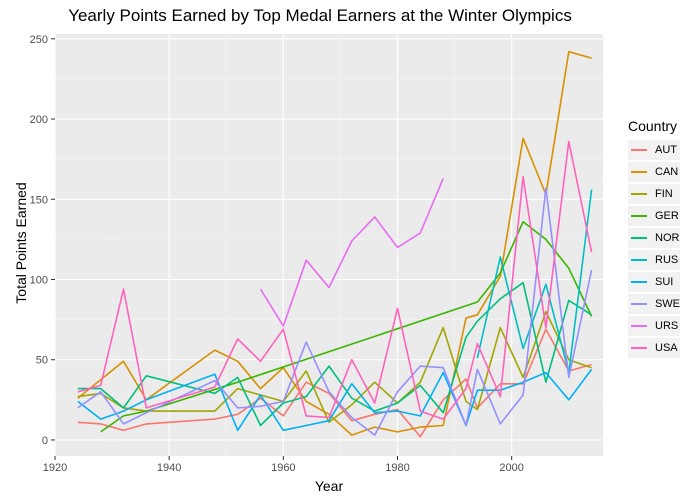 The height and width of the screenshot is (500, 700). I want to click on legend-label: URS, so click(667, 326).